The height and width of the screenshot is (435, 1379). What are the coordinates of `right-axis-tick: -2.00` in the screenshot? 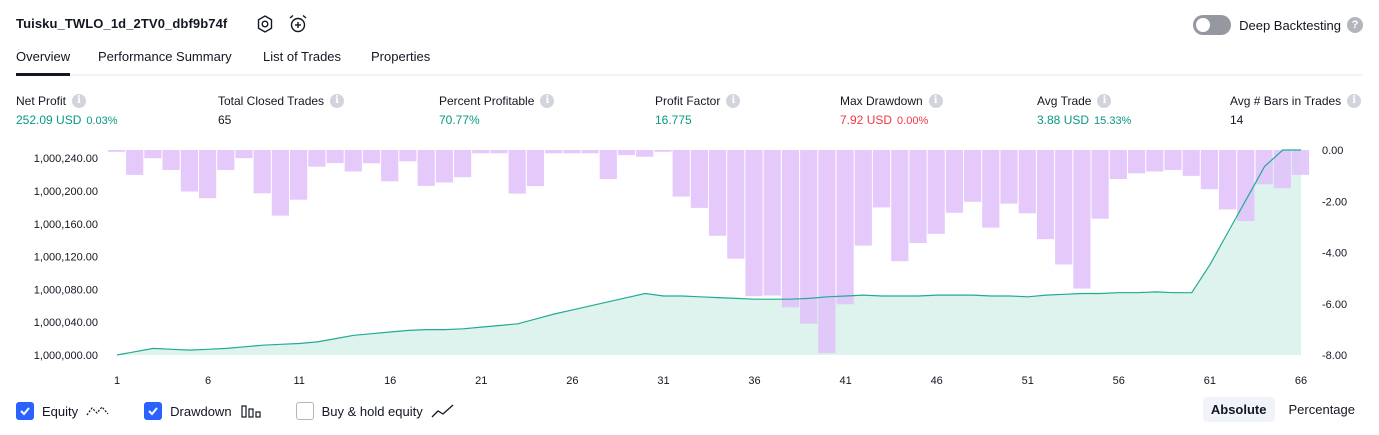 It's located at (1334, 202).